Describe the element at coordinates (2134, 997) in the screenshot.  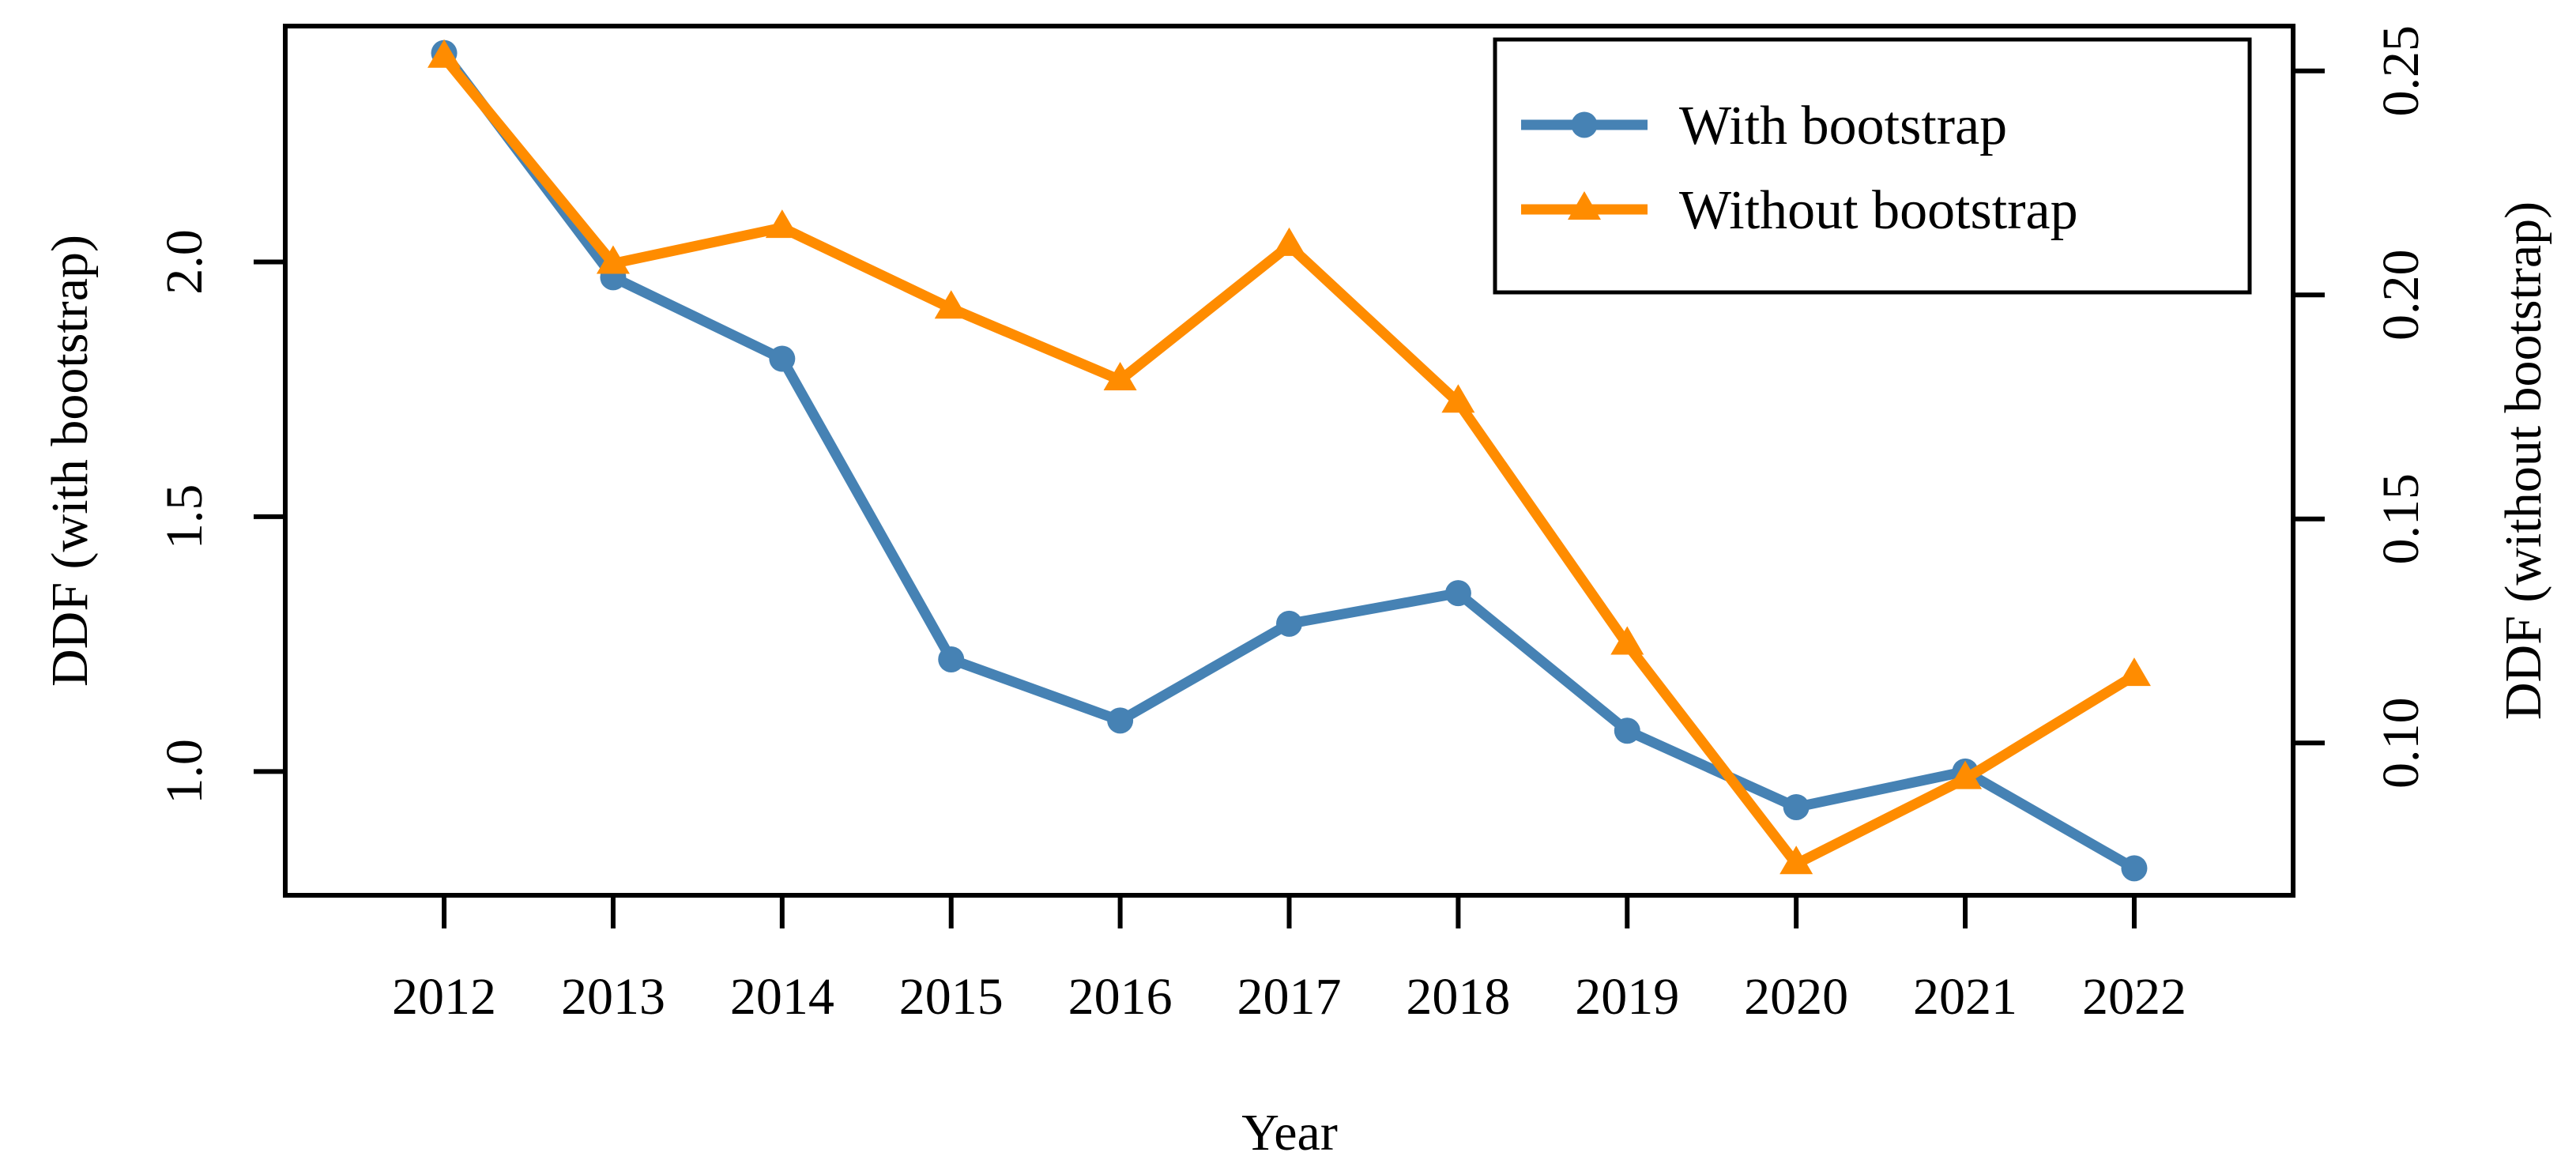
I see `x-tick-label: 2022` at that location.